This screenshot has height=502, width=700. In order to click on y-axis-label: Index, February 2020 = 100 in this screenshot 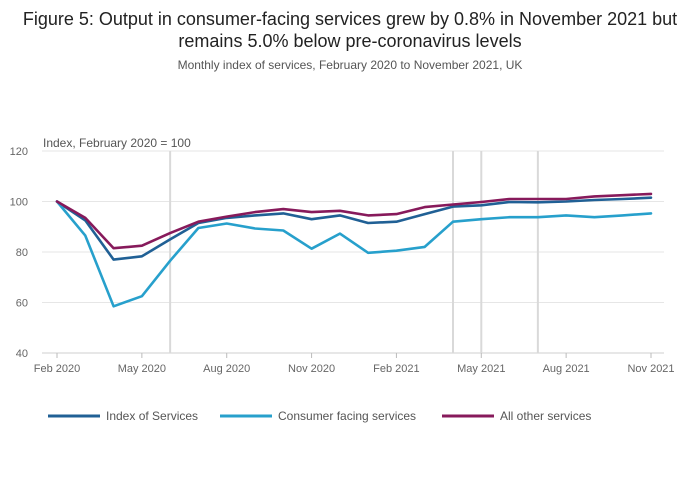, I will do `click(117, 143)`.